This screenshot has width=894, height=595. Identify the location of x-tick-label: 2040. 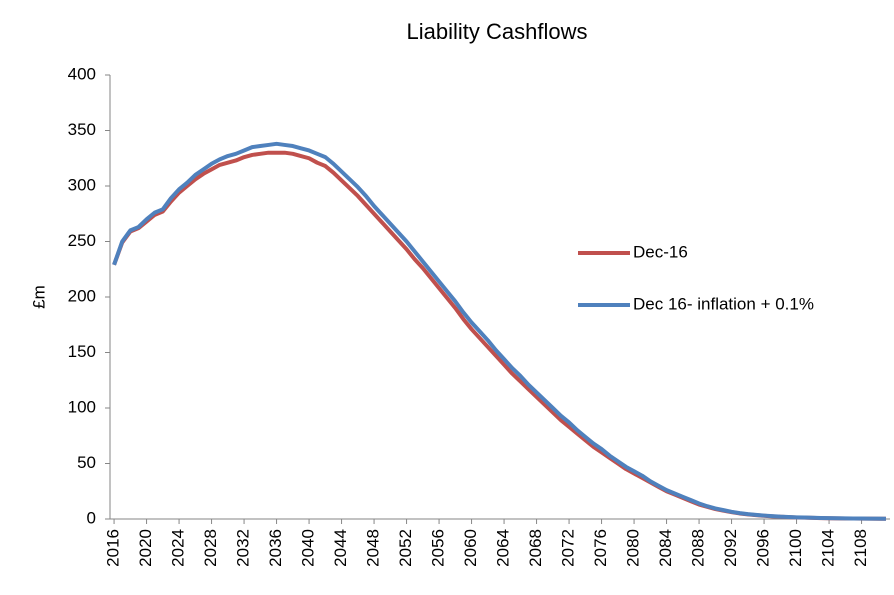
(308, 548).